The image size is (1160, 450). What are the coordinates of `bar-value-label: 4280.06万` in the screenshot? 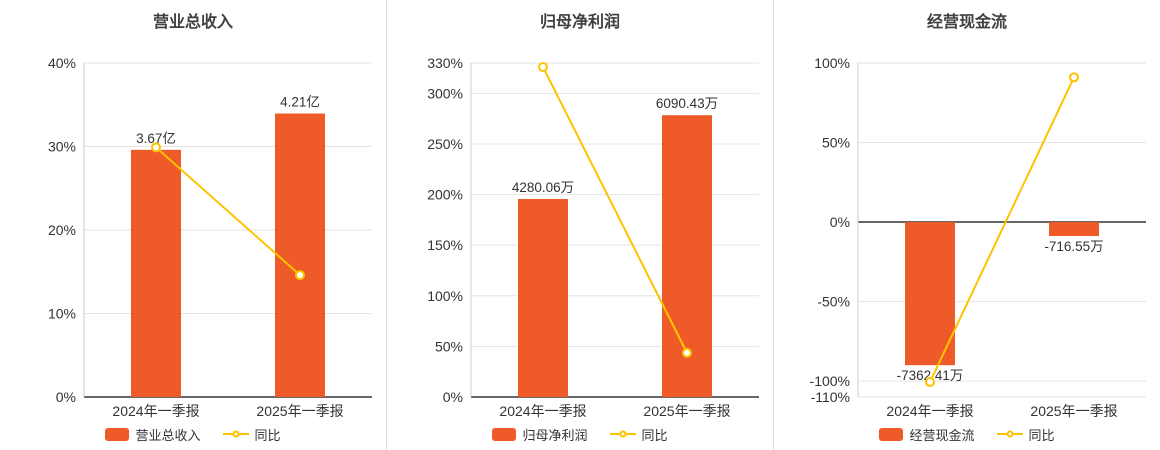 It's located at (543, 187).